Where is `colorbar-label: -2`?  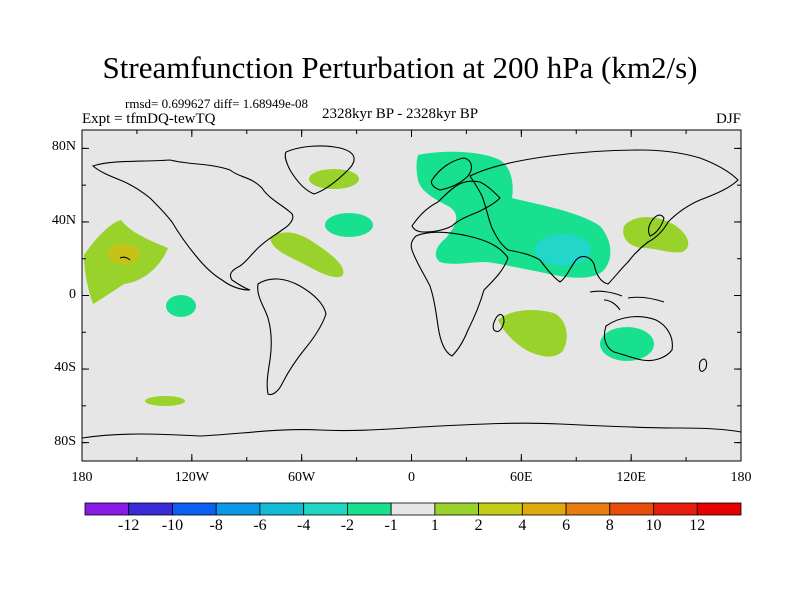 colorbar-label: -2 is located at coordinates (347, 525).